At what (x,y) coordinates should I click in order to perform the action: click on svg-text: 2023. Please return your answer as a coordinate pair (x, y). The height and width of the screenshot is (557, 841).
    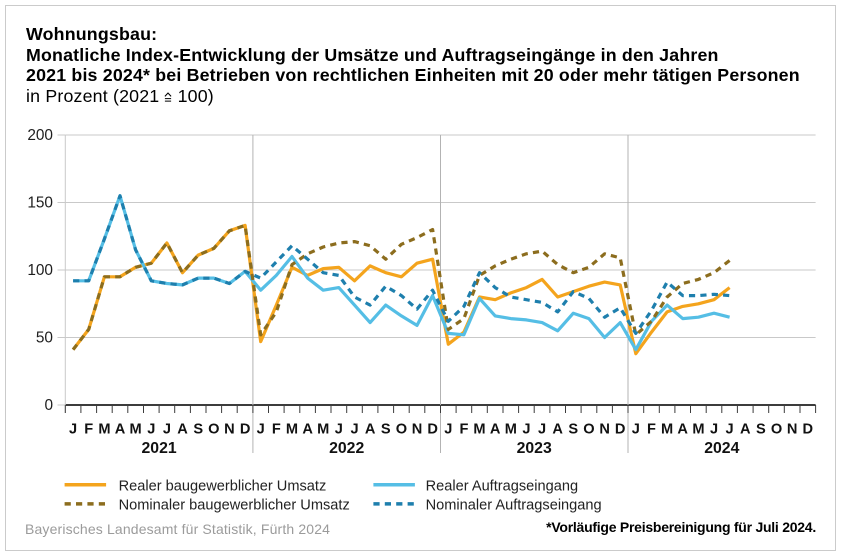
    Looking at the image, I should click on (534, 448).